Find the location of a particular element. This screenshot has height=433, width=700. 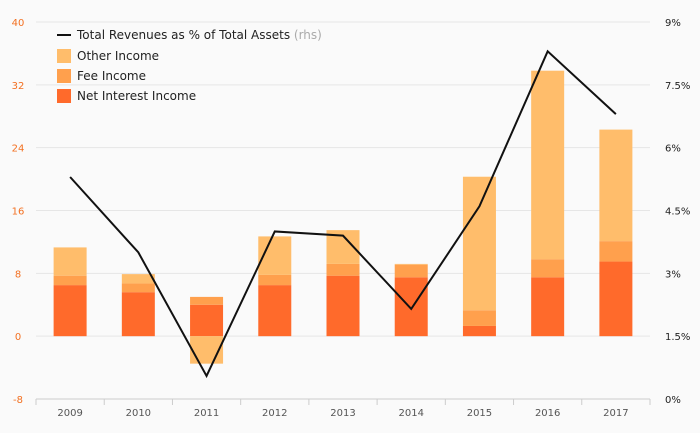

right-tick-label: 7.5% is located at coordinates (677, 86).